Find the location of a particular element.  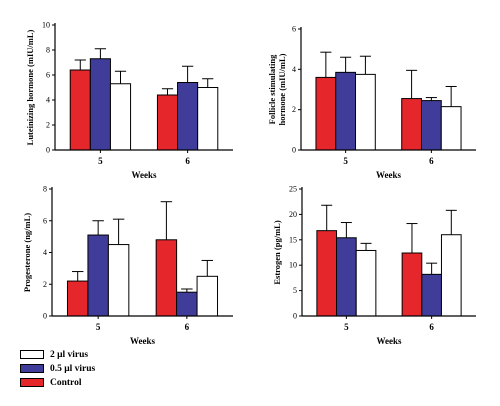

legend-label-05ul-virus: 0.5 μl virus is located at coordinates (73, 368).